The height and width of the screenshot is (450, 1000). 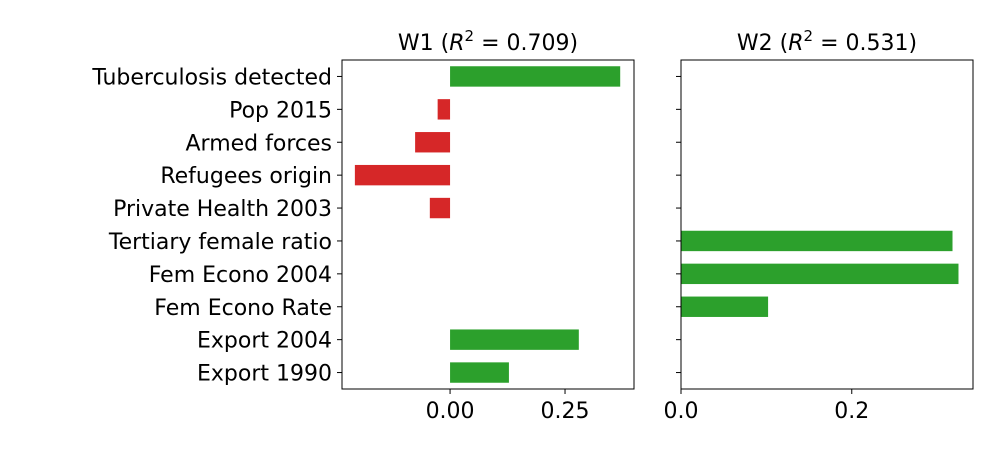 What do you see at coordinates (681, 411) in the screenshot?
I see `xtick-label-w2-0: 0.0` at bounding box center [681, 411].